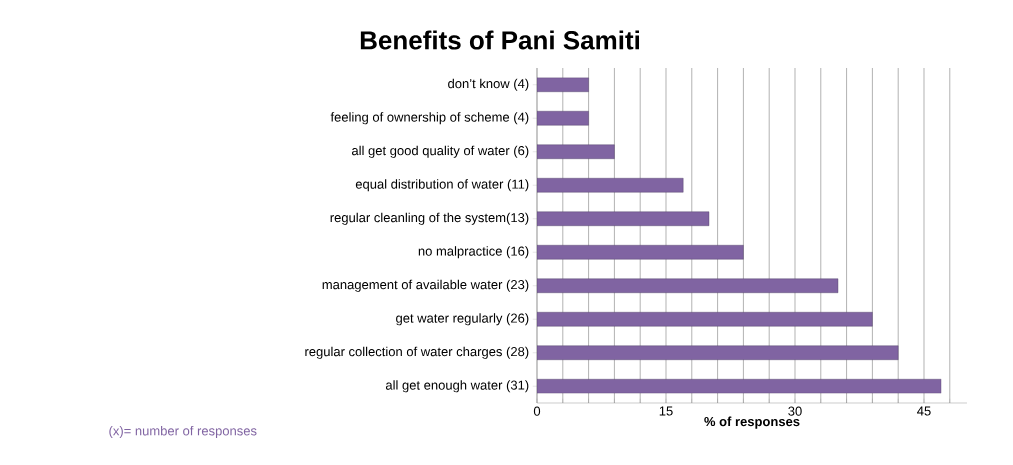  I want to click on y-tick-label: all get enough water (31), so click(457, 386).